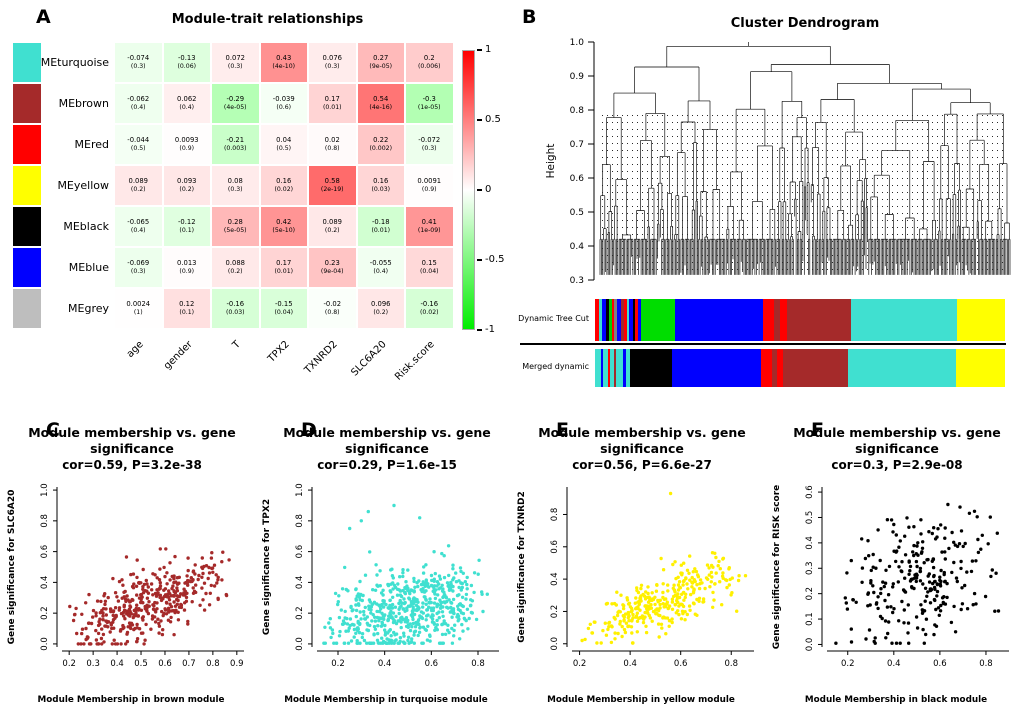  I want to click on y-tick-label: 0.8, so click(555, 515).